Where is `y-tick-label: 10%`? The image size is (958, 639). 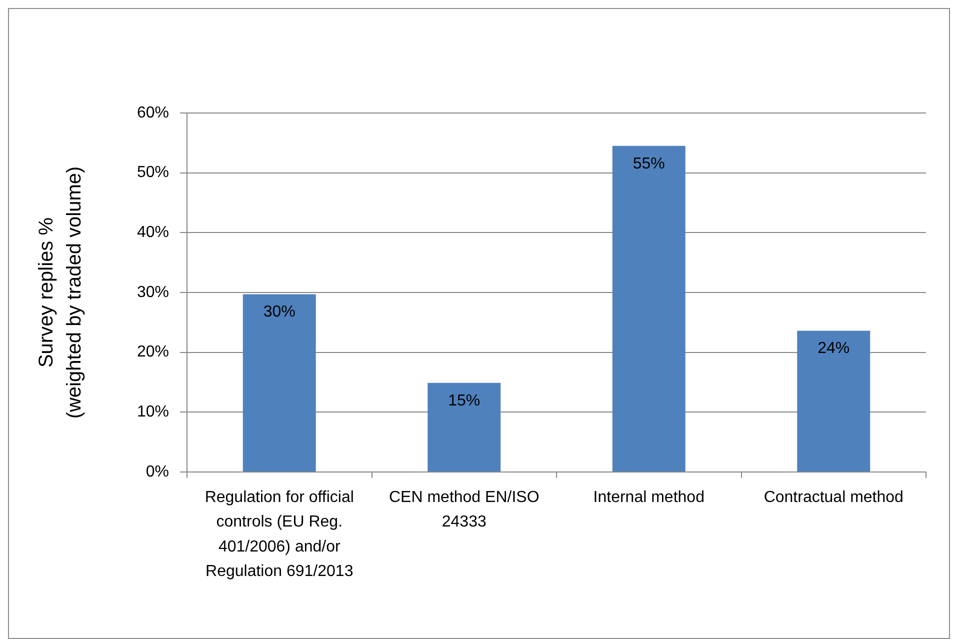 y-tick-label: 10% is located at coordinates (152, 412).